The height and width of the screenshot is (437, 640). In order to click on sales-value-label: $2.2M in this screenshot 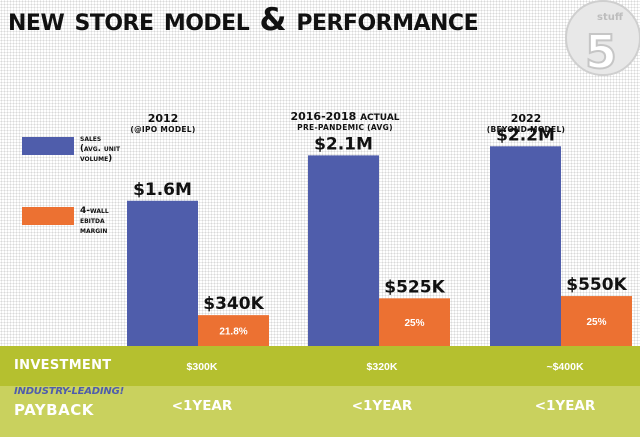, I will do `click(525, 135)`.